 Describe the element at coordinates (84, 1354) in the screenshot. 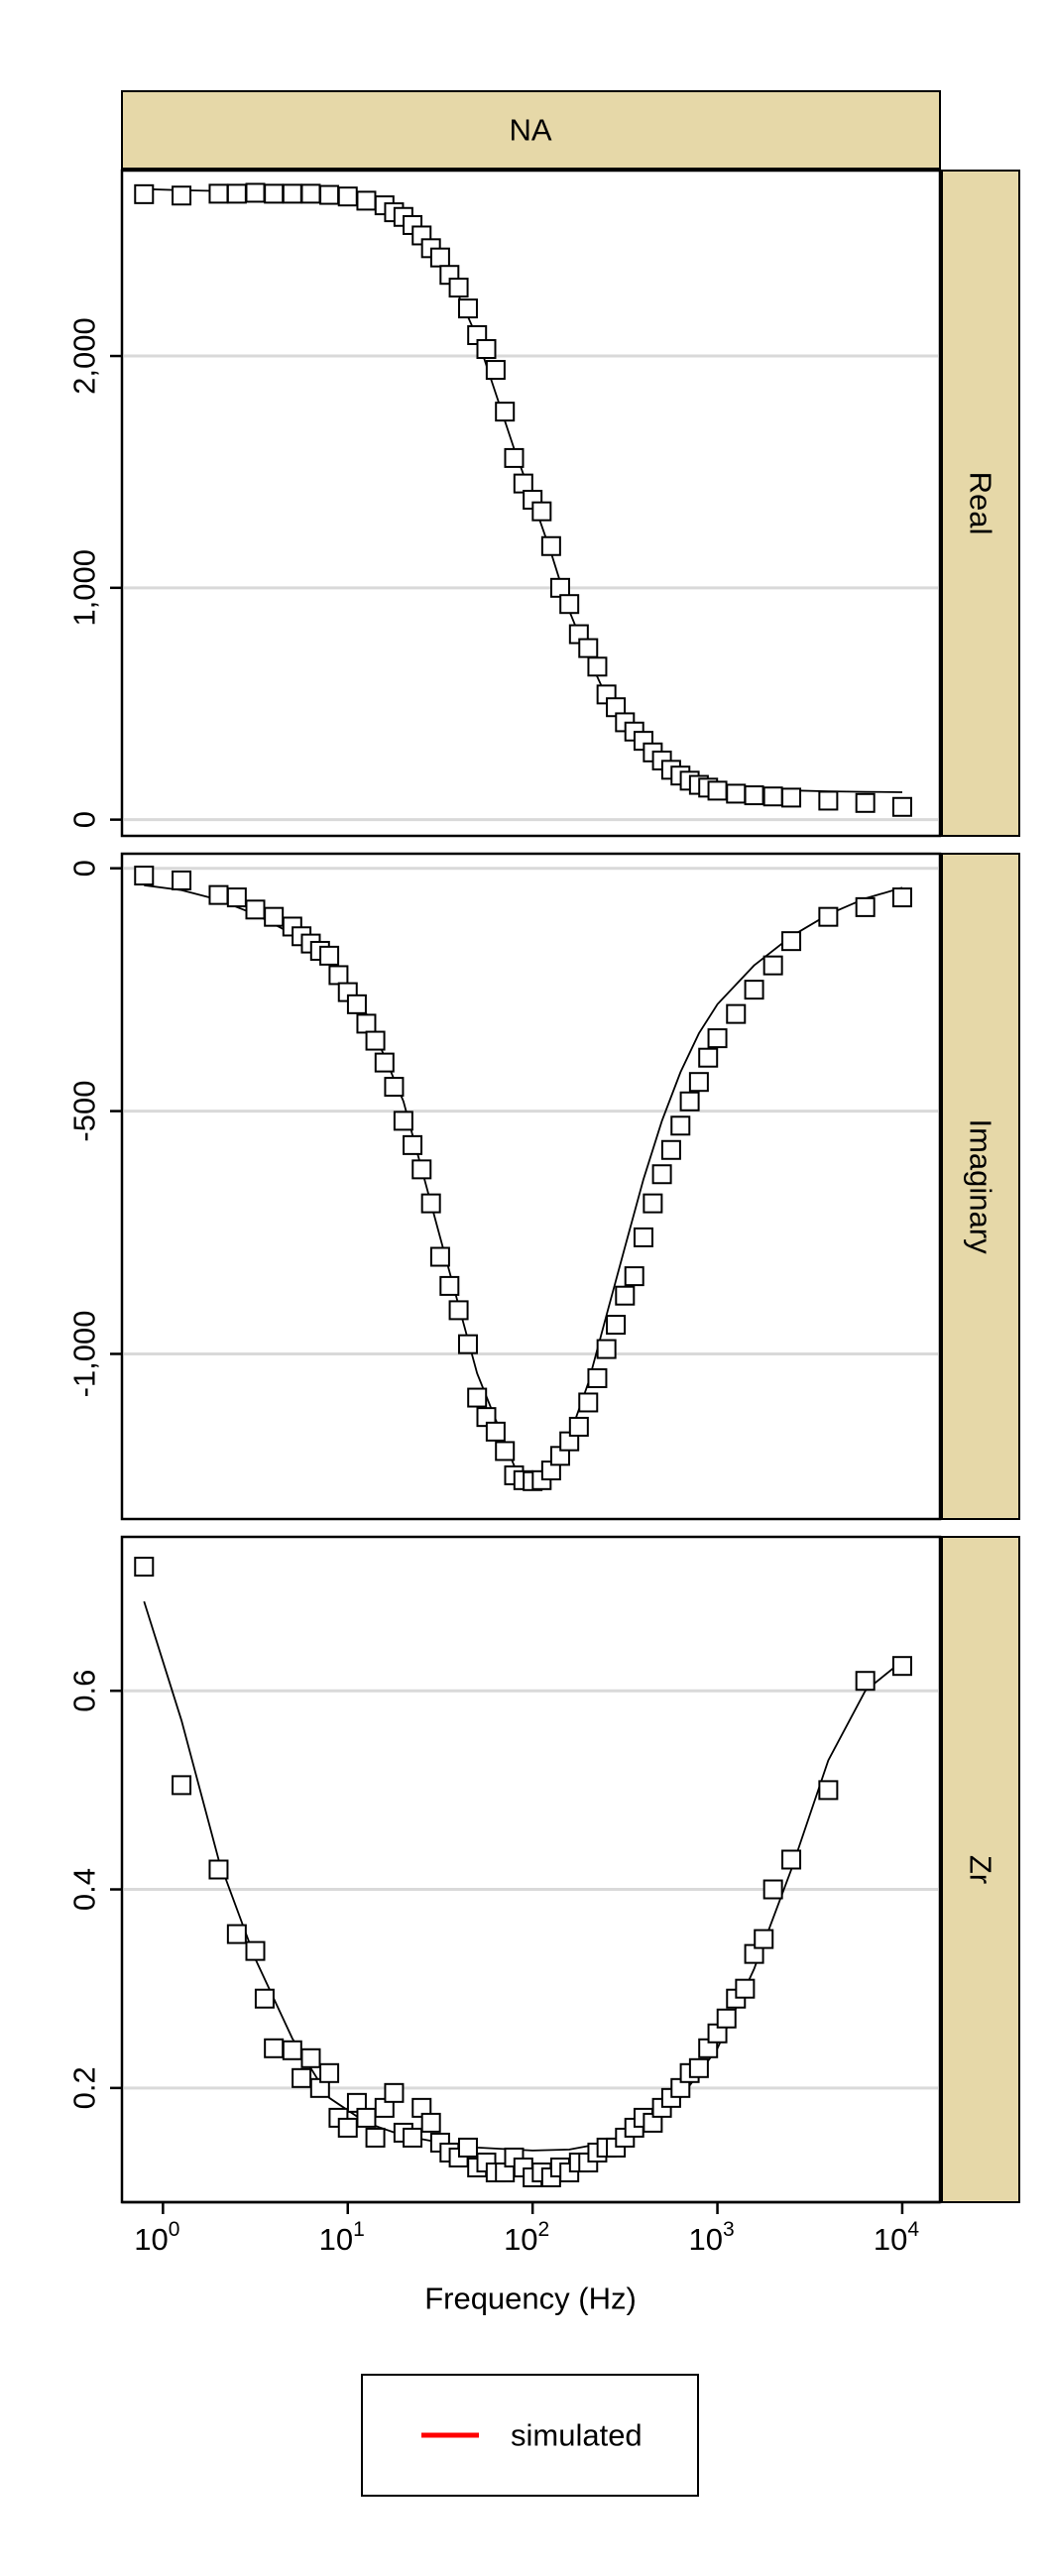

I see `y-tick-label-imaginary-2: -1,000` at that location.